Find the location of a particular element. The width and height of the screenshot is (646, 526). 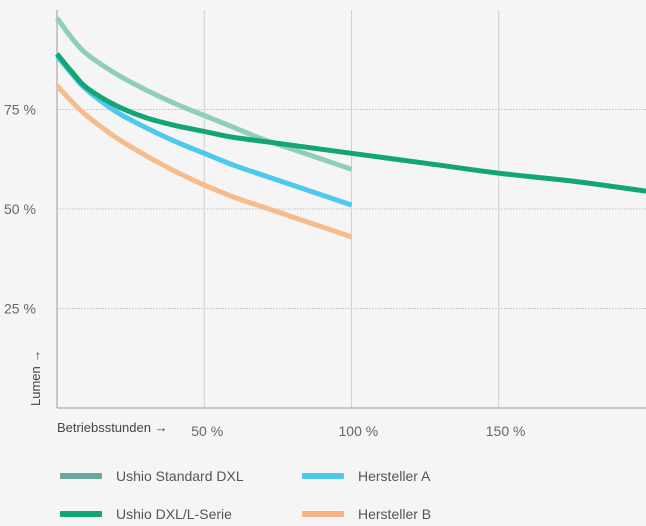

legend-item-ushio-standard-dxl: Ushio Standard DXL is located at coordinates (152, 476).